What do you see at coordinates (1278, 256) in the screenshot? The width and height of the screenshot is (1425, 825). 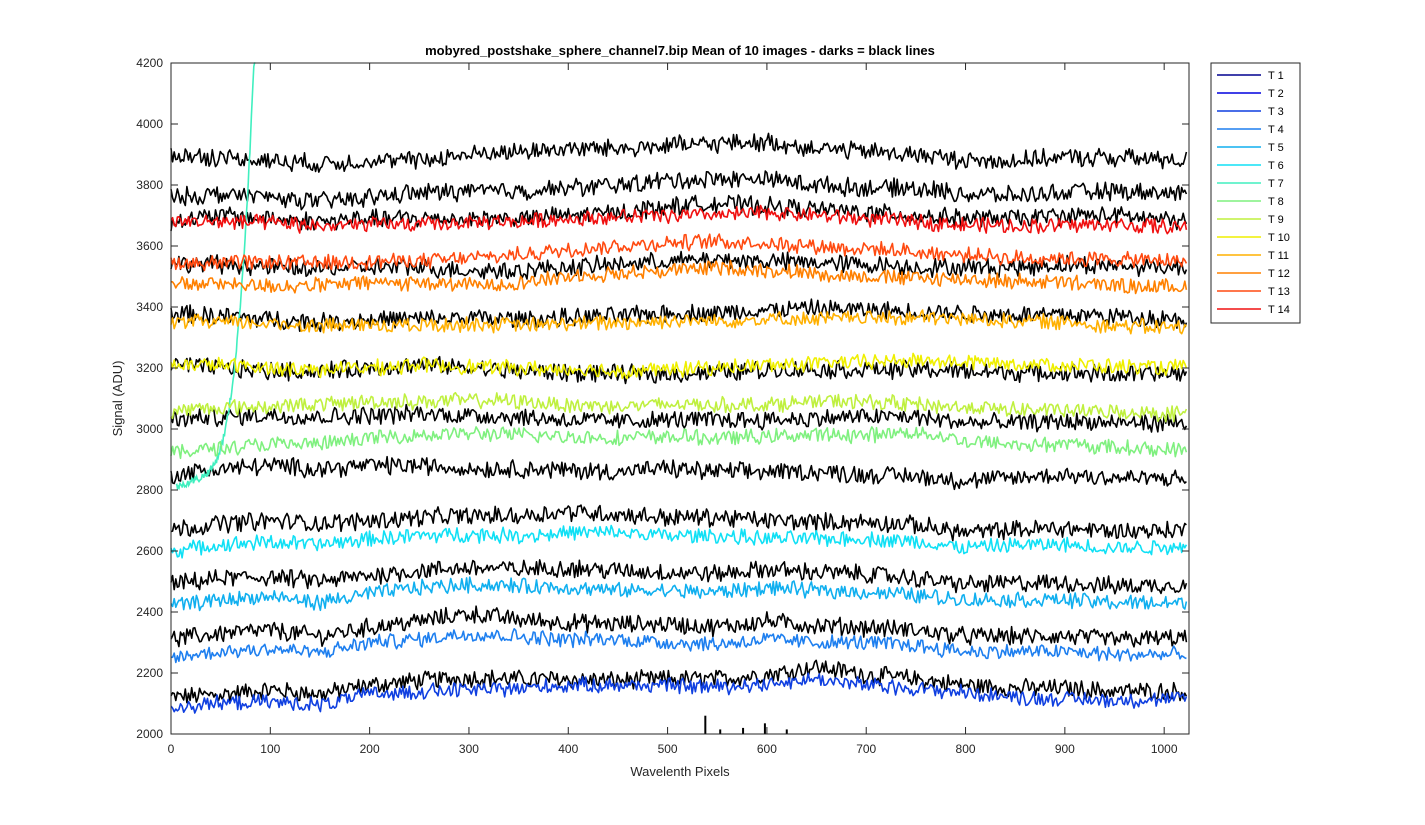 I see `legend-label: T 11` at bounding box center [1278, 256].